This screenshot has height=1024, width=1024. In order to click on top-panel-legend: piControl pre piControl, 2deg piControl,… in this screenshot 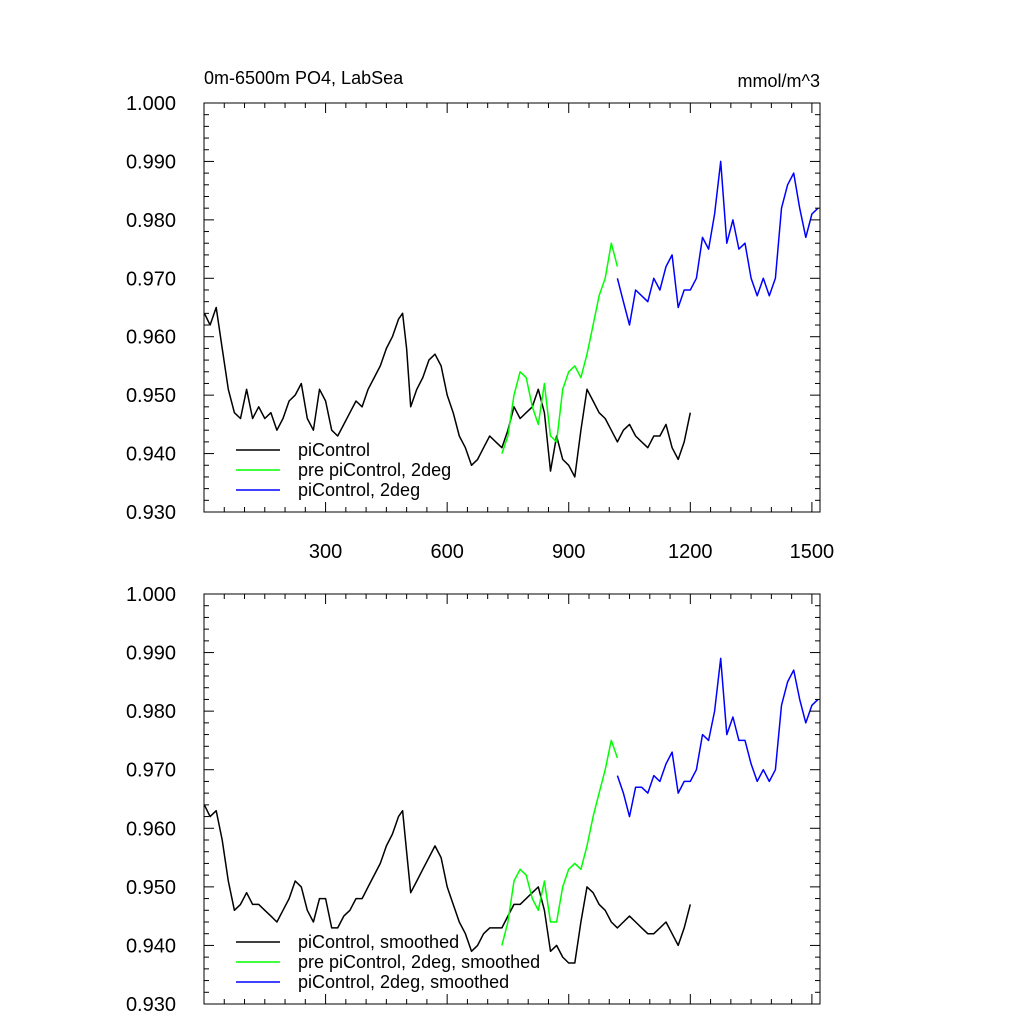, I will do `click(343, 470)`.